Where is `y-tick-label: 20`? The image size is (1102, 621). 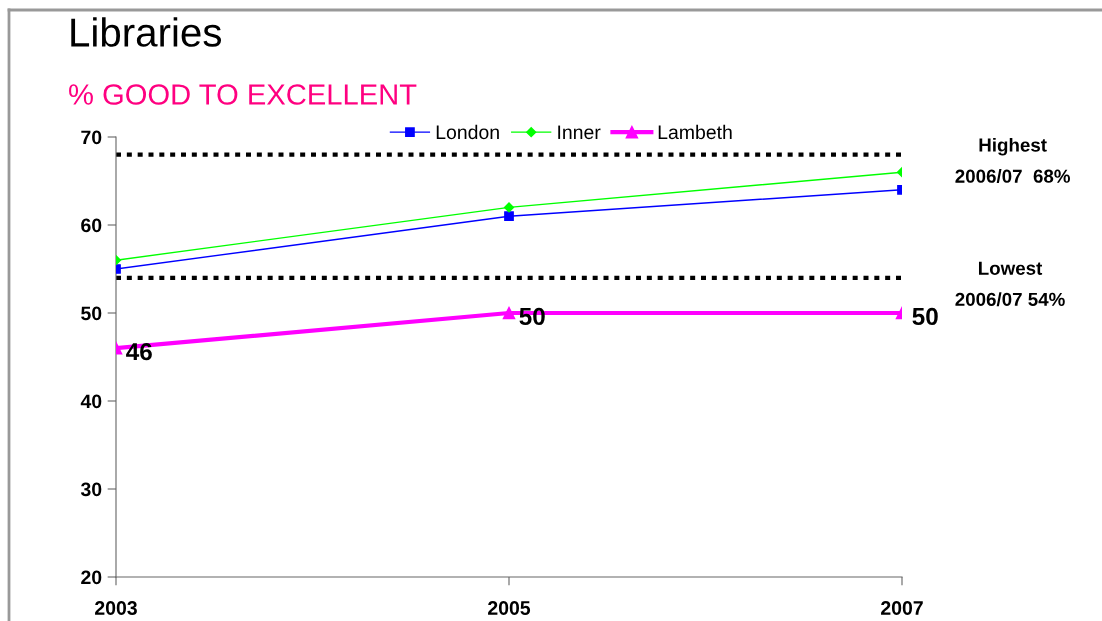 y-tick-label: 20 is located at coordinates (91, 577).